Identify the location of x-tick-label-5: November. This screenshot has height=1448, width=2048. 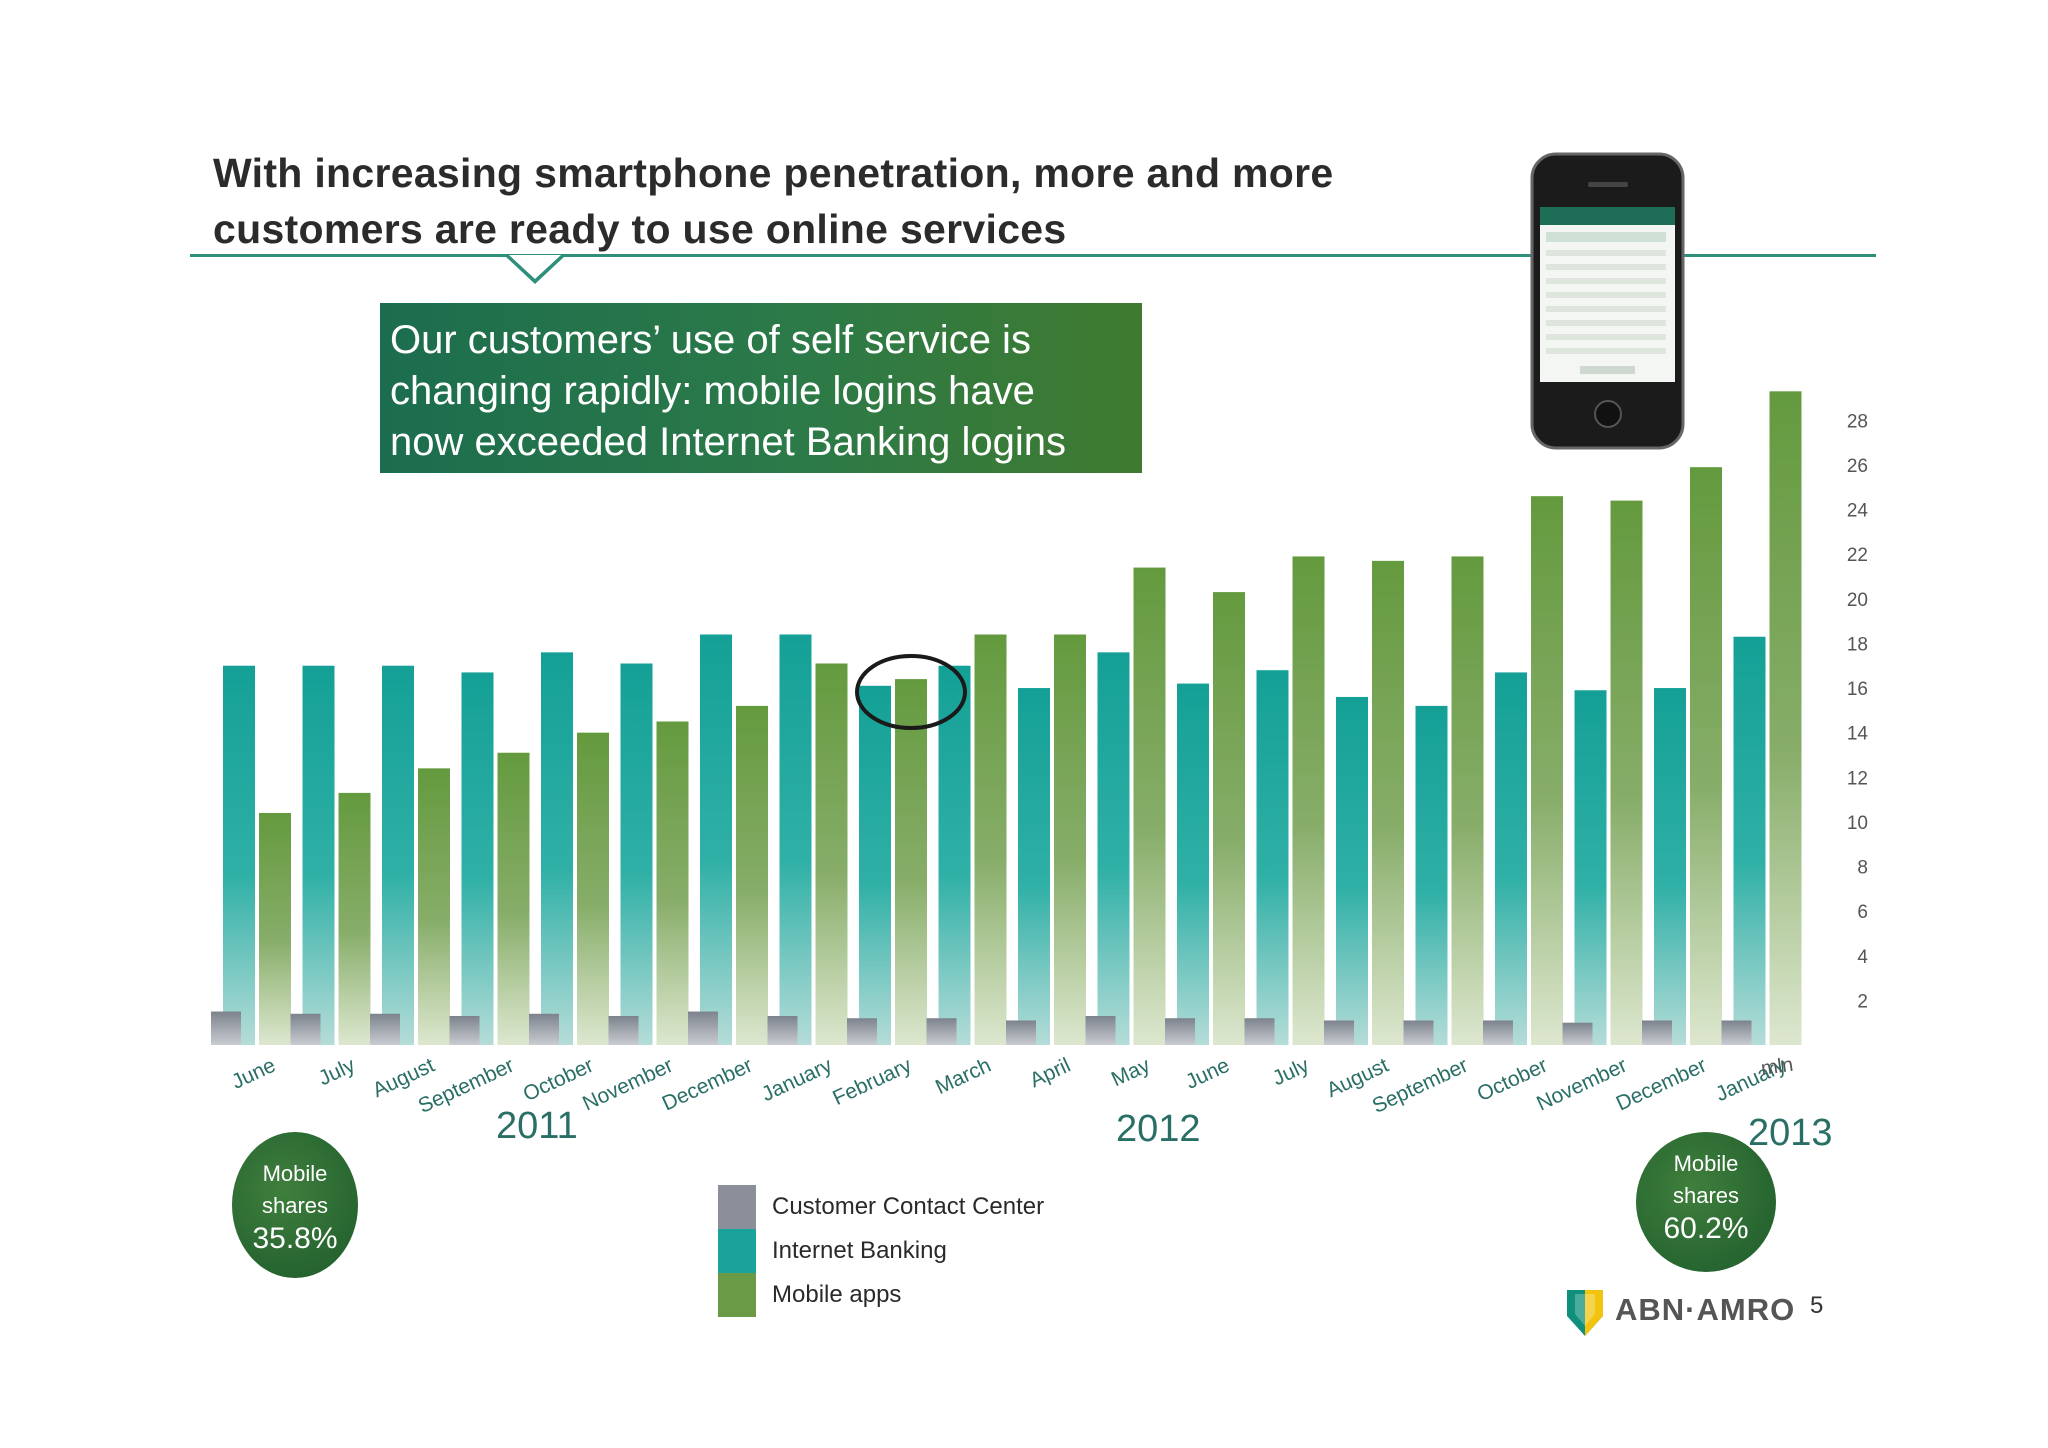
(628, 1085).